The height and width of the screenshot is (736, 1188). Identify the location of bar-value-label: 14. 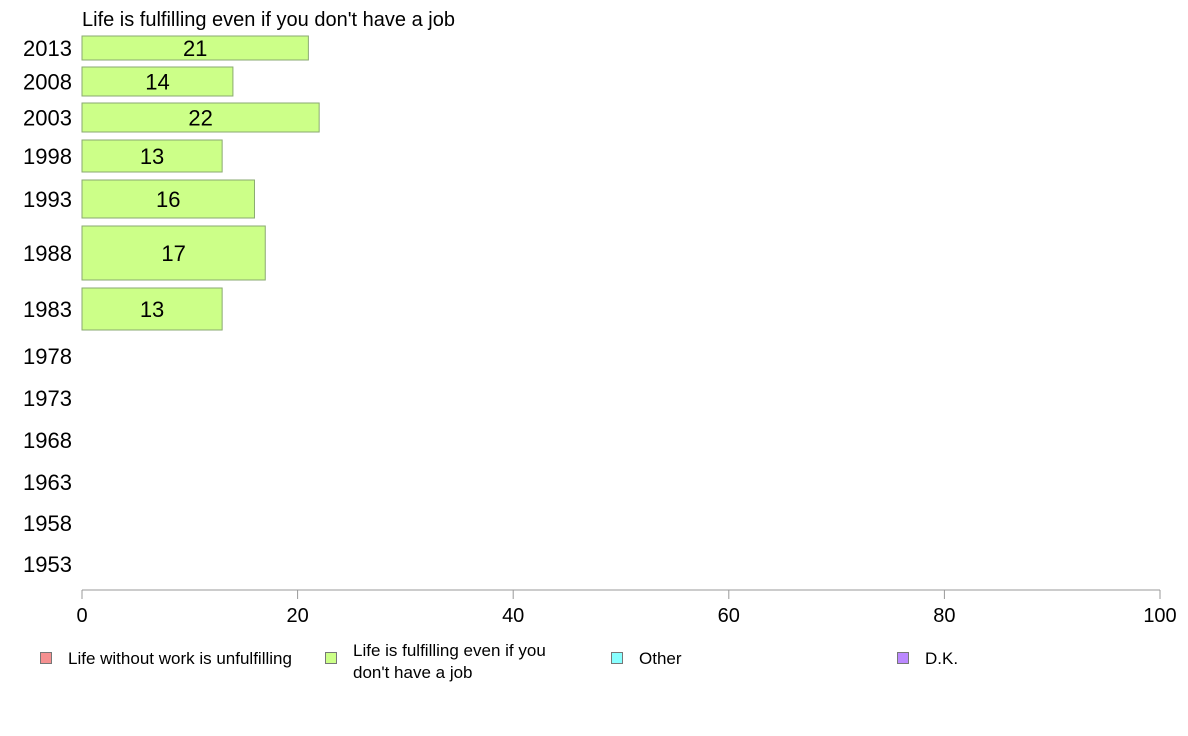
(157, 82).